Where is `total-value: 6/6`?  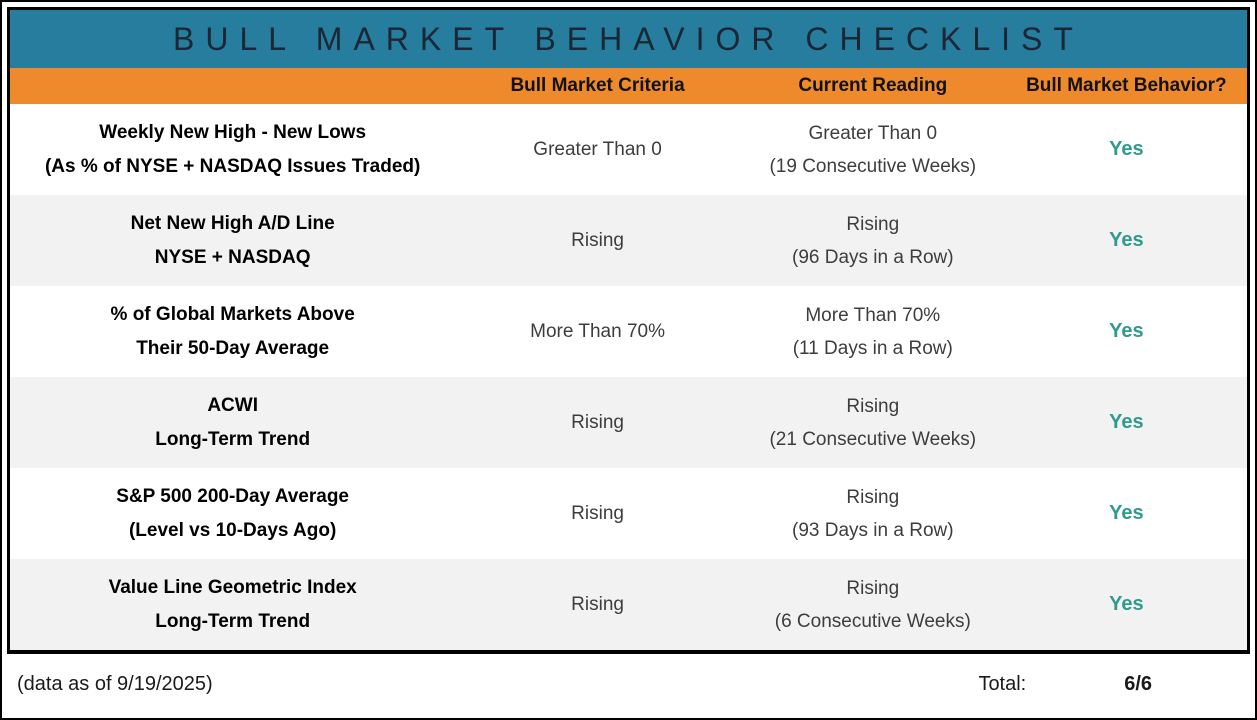 total-value: 6/6 is located at coordinates (1138, 683).